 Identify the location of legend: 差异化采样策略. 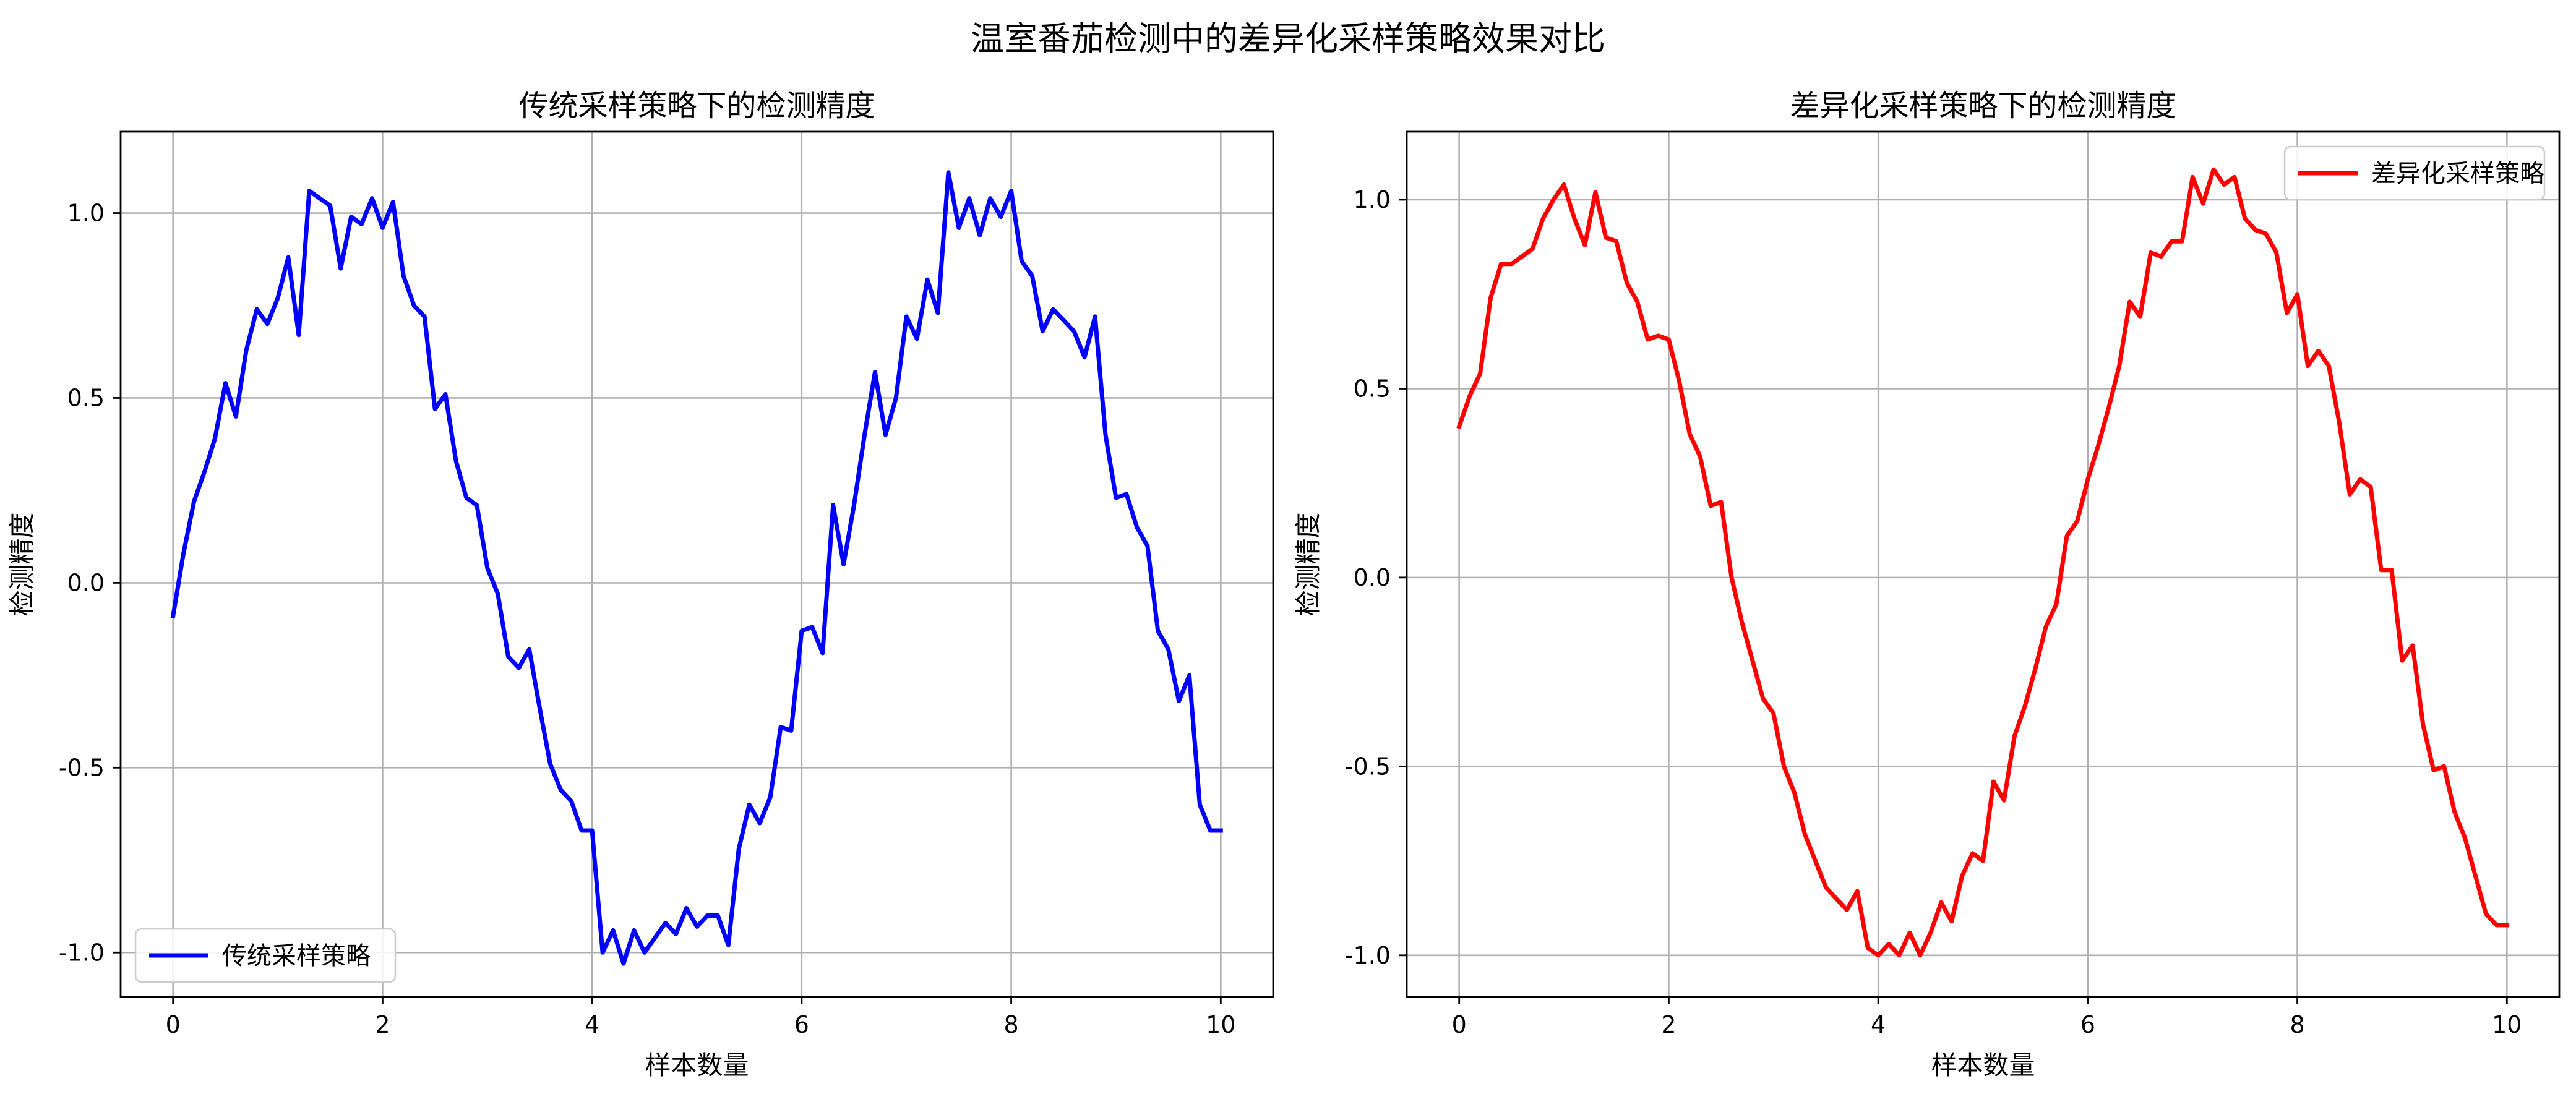
(2414, 173).